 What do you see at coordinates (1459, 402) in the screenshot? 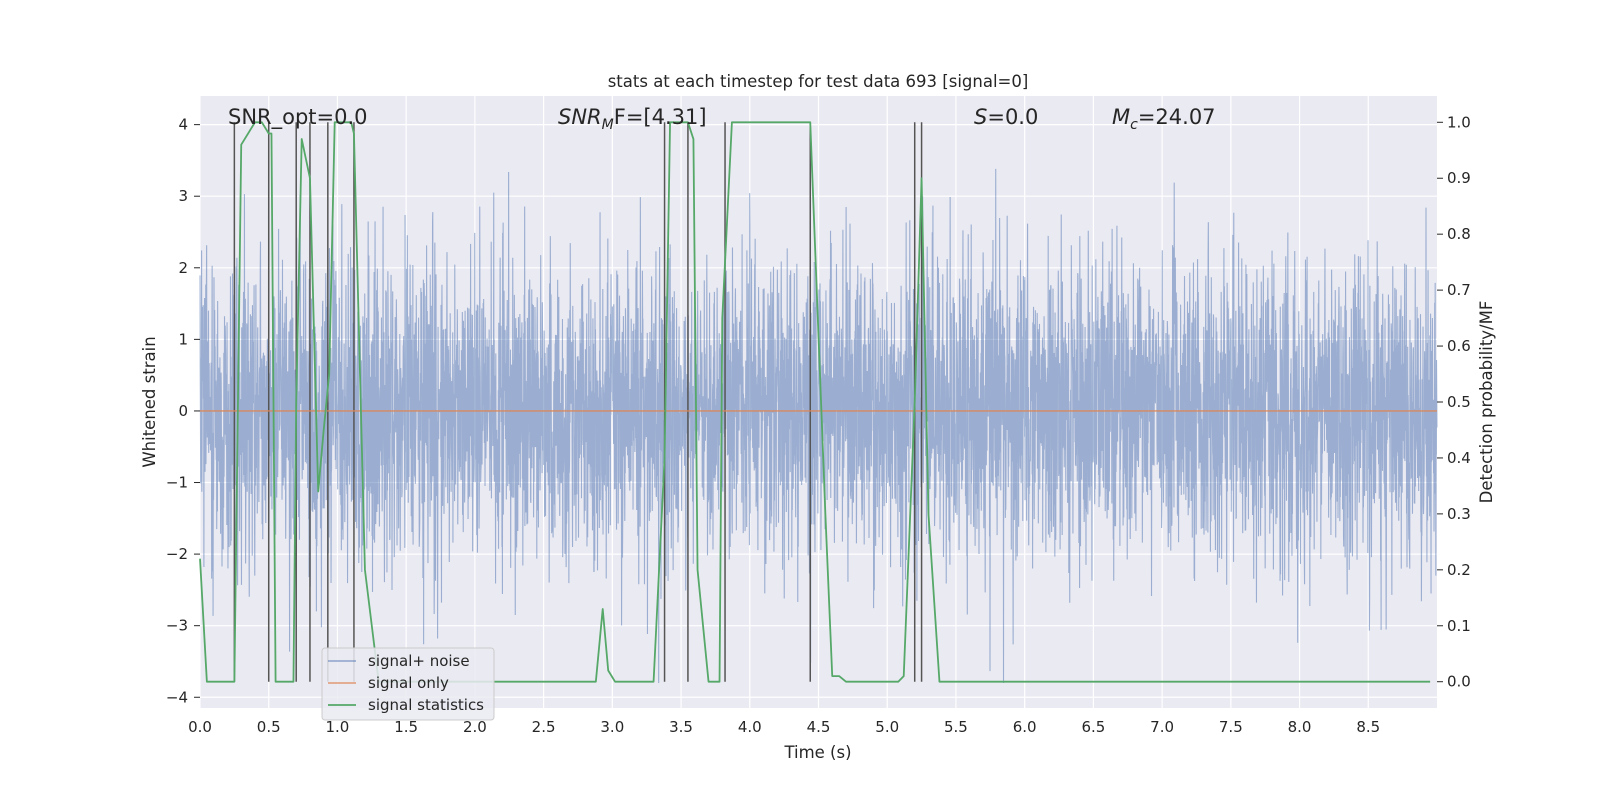
I see `y-tick-label-right: 0.5` at bounding box center [1459, 402].